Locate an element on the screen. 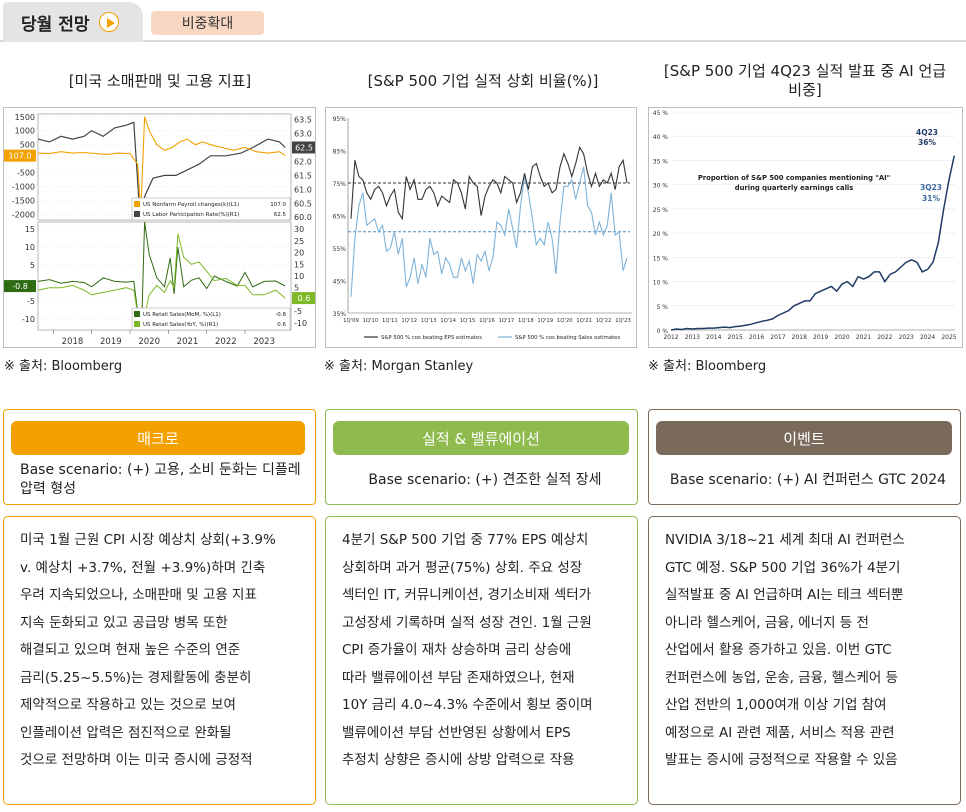  macro-legend-value: 107.0 is located at coordinates (278, 205).